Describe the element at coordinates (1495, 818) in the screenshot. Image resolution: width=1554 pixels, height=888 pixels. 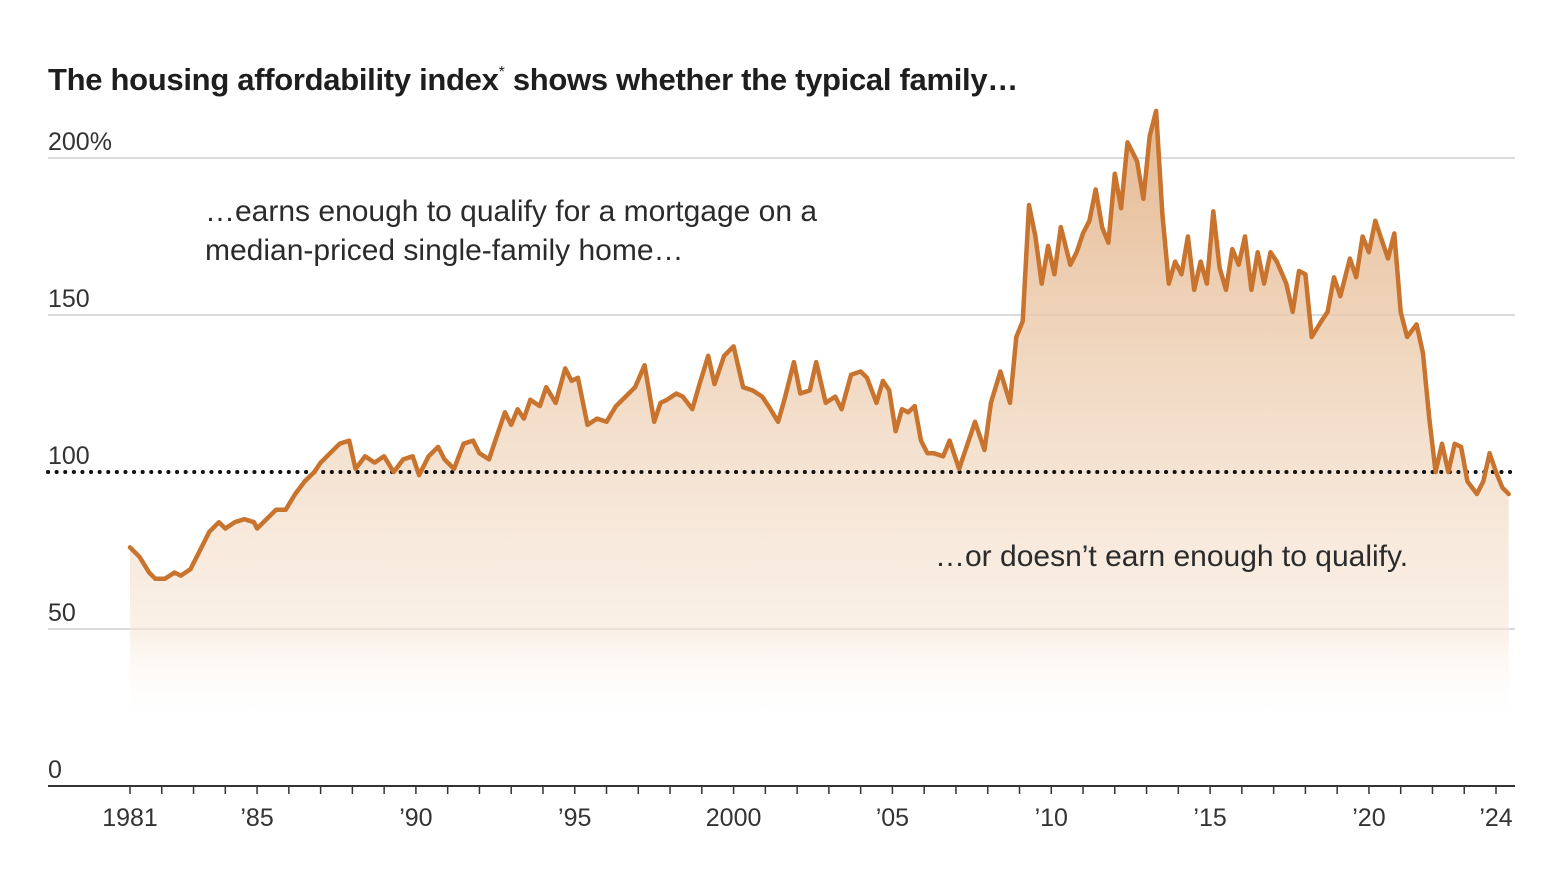
I see `x-tick-label: ’24` at that location.